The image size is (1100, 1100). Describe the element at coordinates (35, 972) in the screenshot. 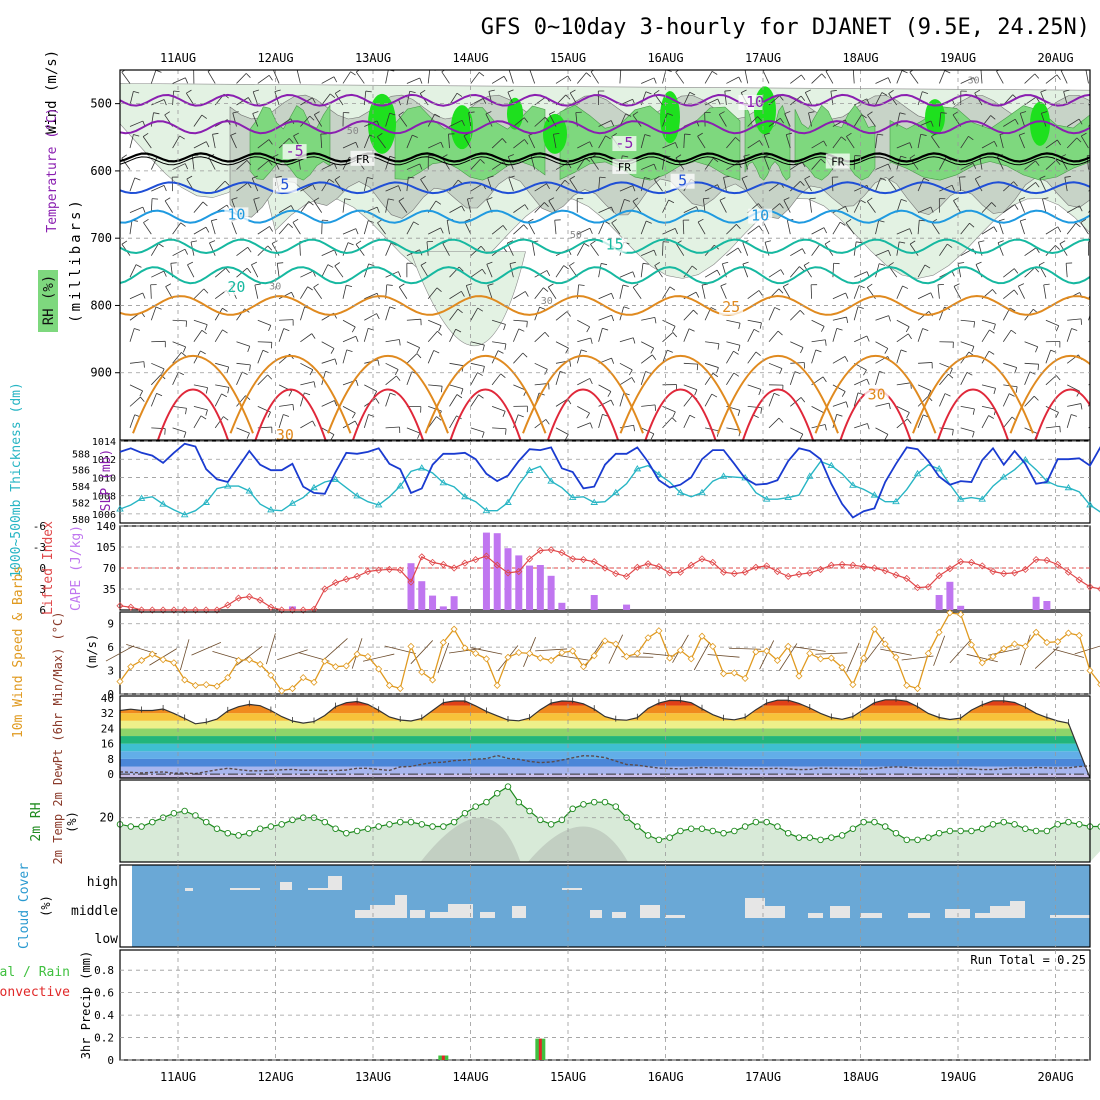

I see `precip-total-title: Total / Rain` at that location.